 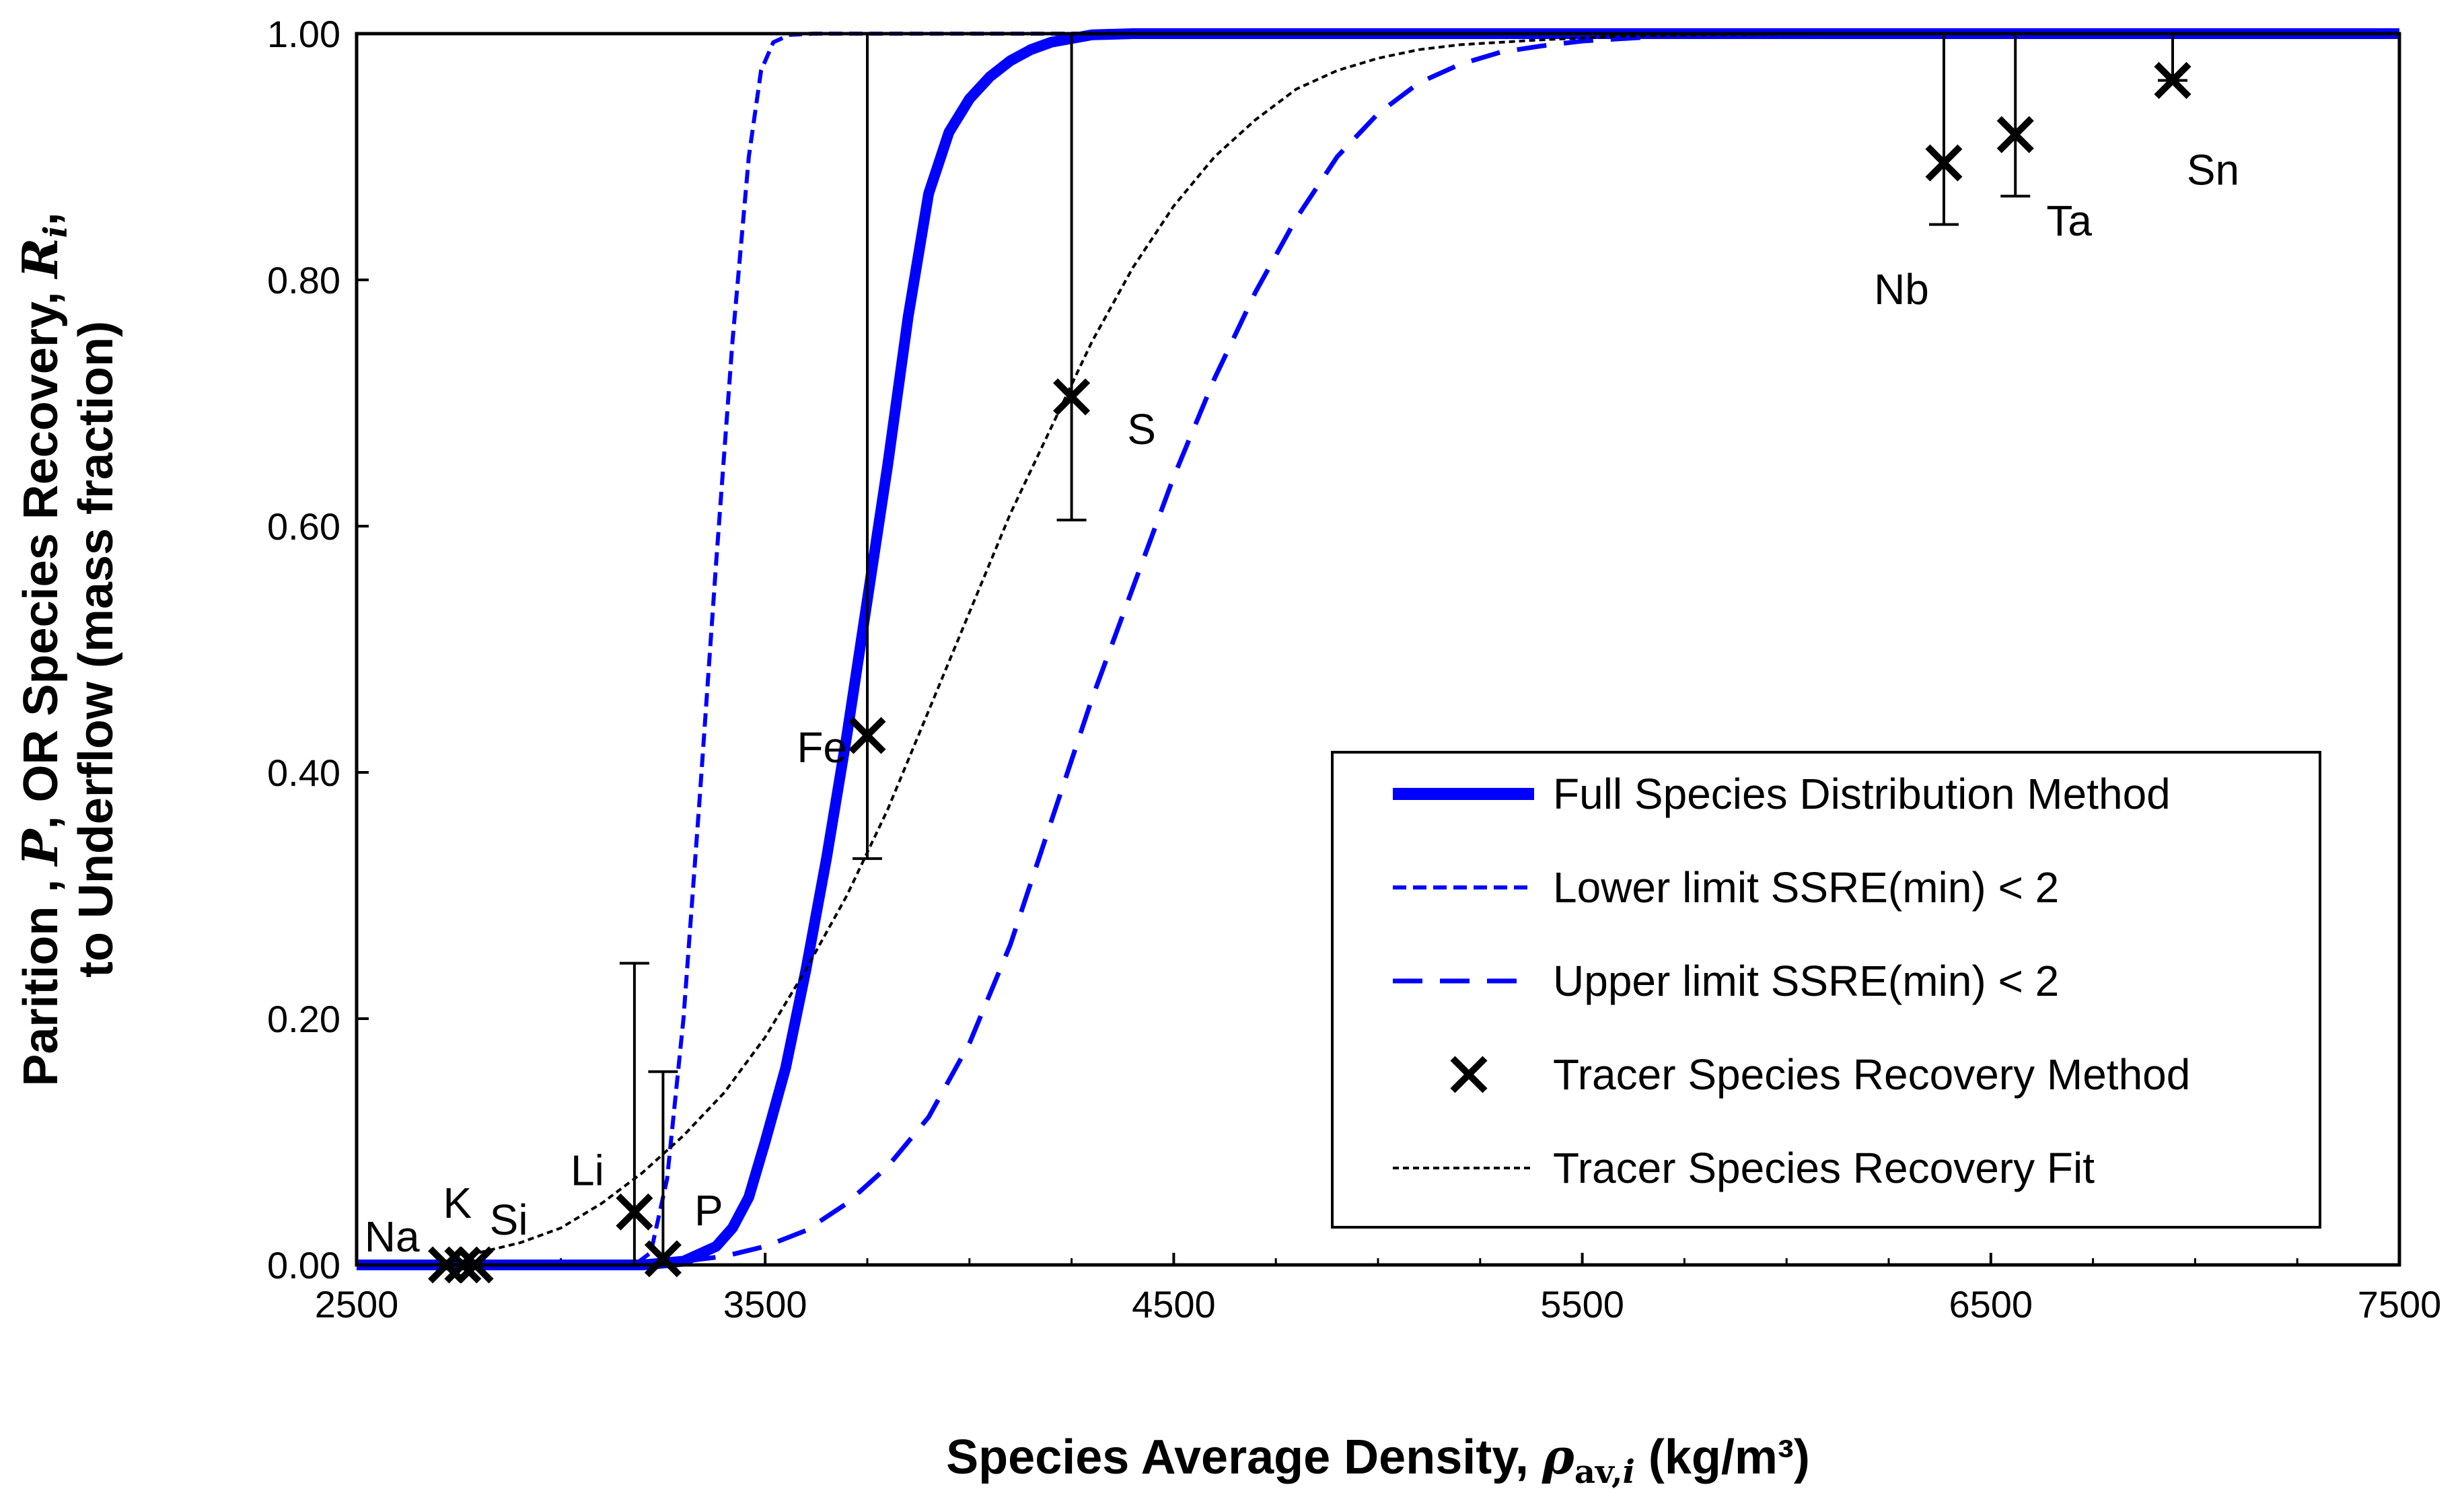 I want to click on species-label-Sn: Sn, so click(x=2213, y=170).